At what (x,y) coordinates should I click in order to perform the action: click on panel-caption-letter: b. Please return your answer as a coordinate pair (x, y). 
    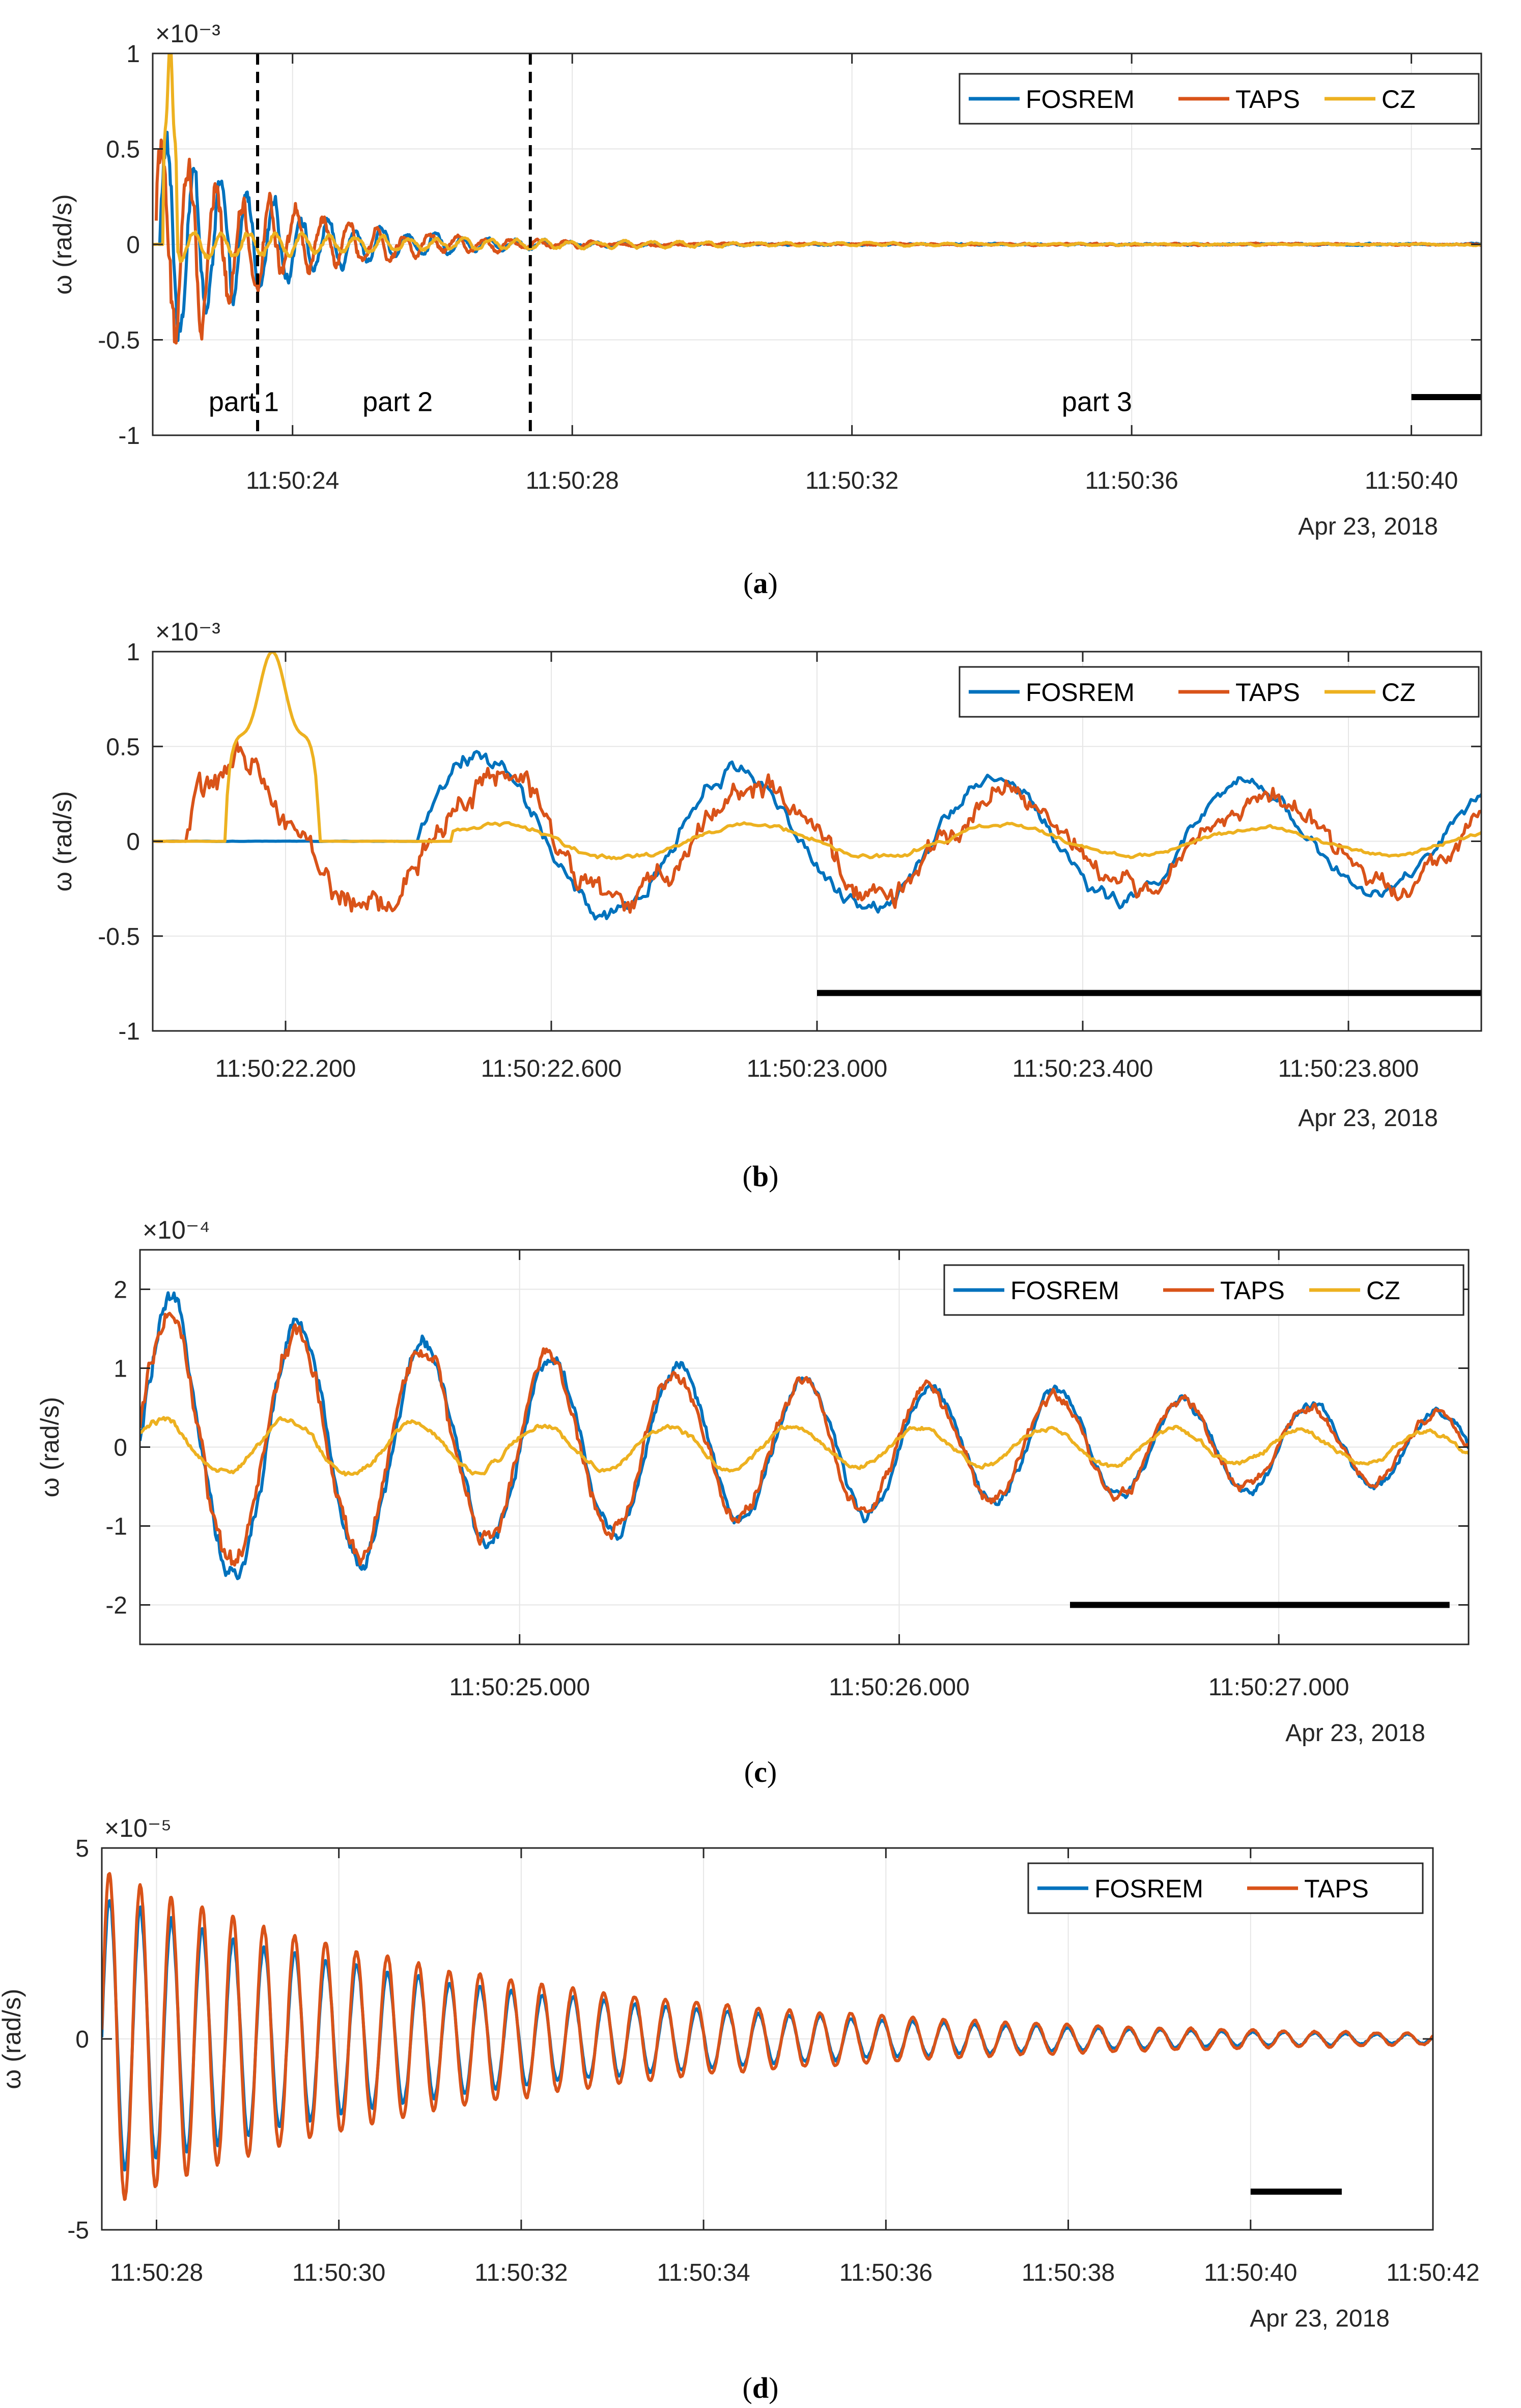
    Looking at the image, I should click on (760, 1176).